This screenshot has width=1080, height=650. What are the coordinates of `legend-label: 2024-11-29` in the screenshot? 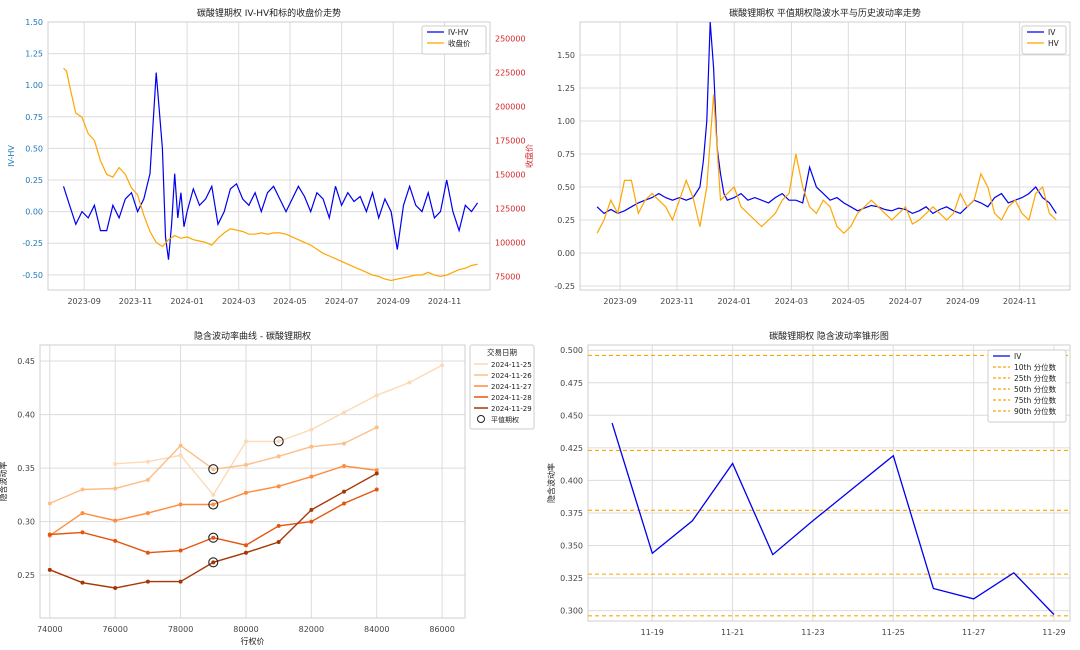 It's located at (511, 409).